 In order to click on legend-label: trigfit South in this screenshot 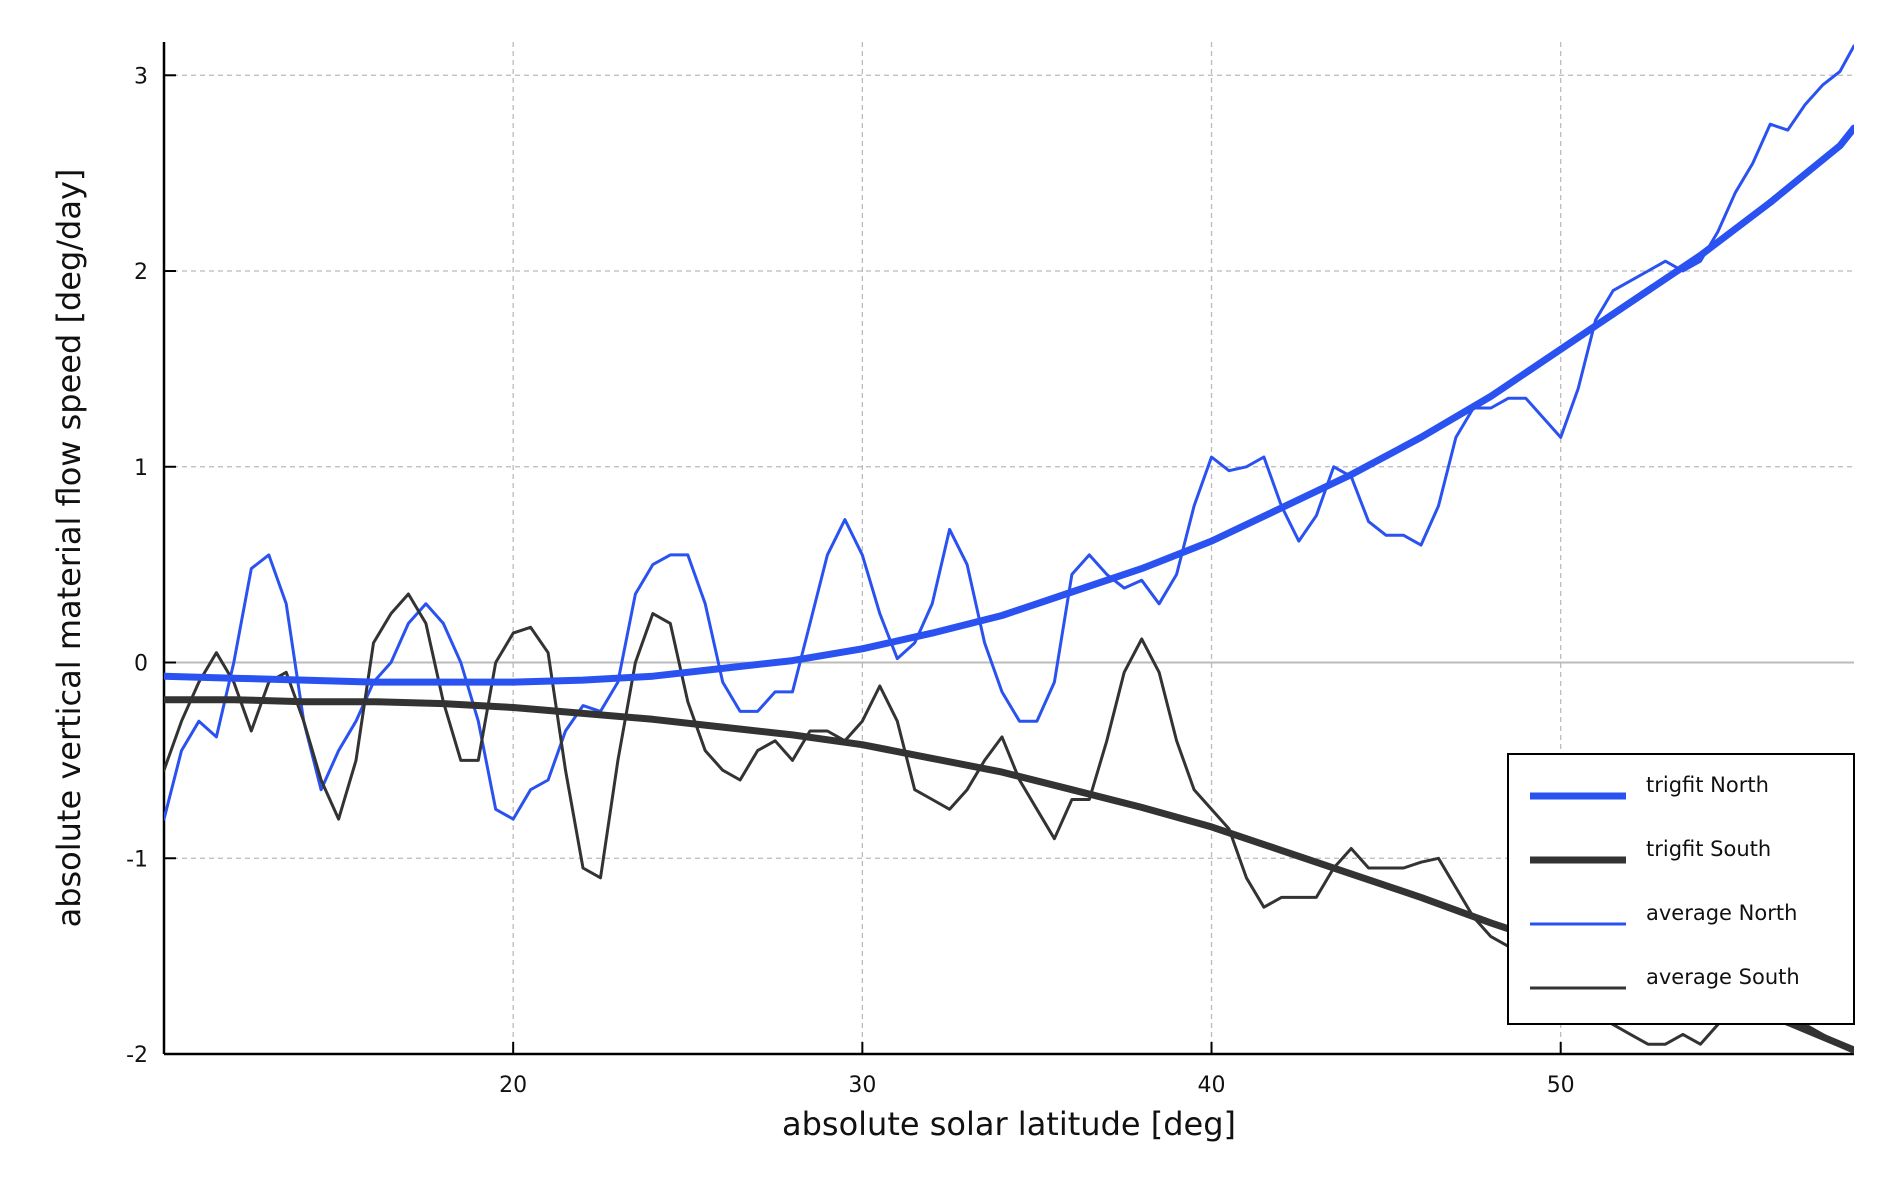, I will do `click(1708, 849)`.